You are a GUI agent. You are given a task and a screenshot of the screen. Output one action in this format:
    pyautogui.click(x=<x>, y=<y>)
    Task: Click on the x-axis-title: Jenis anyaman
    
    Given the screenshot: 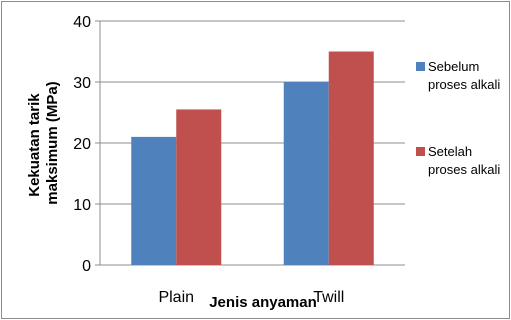 What is the action you would take?
    pyautogui.click(x=263, y=302)
    